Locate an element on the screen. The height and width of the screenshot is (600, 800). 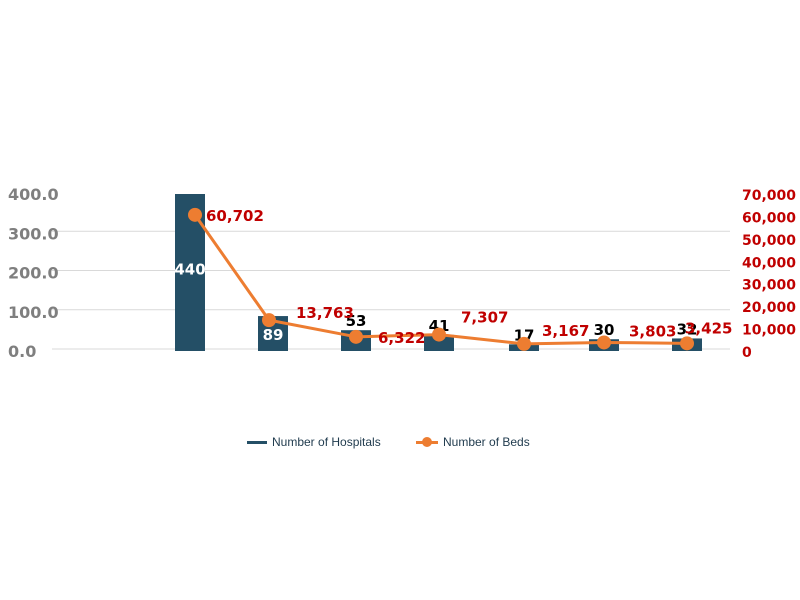
hospital-bar-label: 440 is located at coordinates (189, 269).